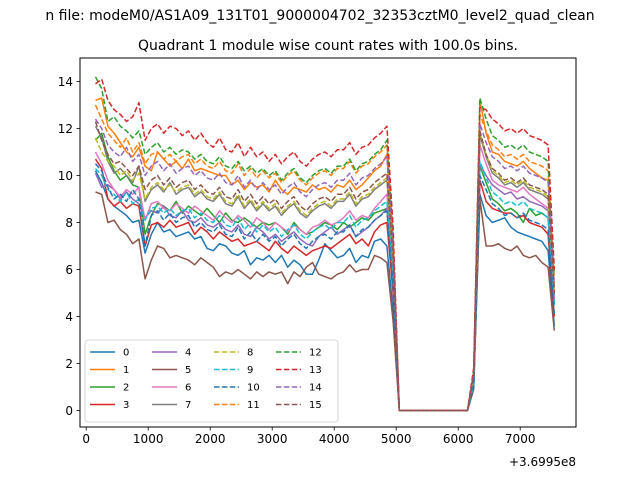 The image size is (640, 480). Describe the element at coordinates (253, 405) in the screenshot. I see `legend-label-11: 11` at that location.